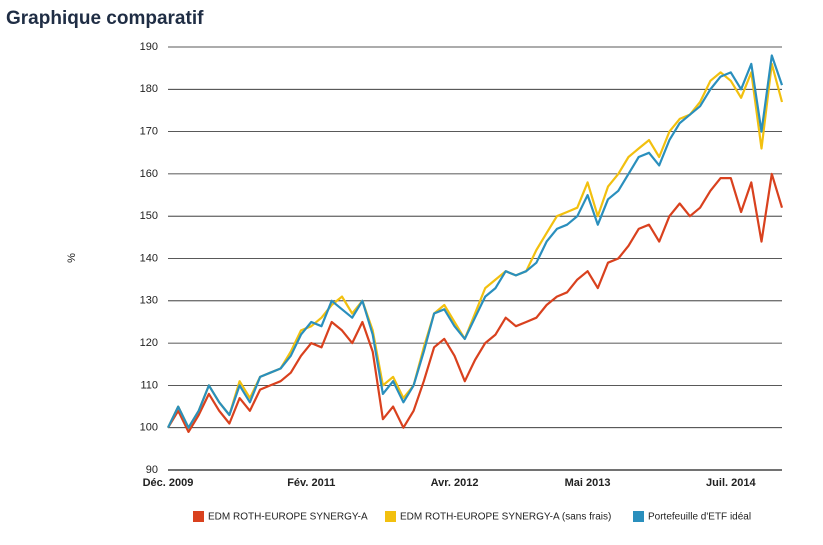  What do you see at coordinates (105, 18) in the screenshot?
I see `chart-title: Graphique comparatif` at bounding box center [105, 18].